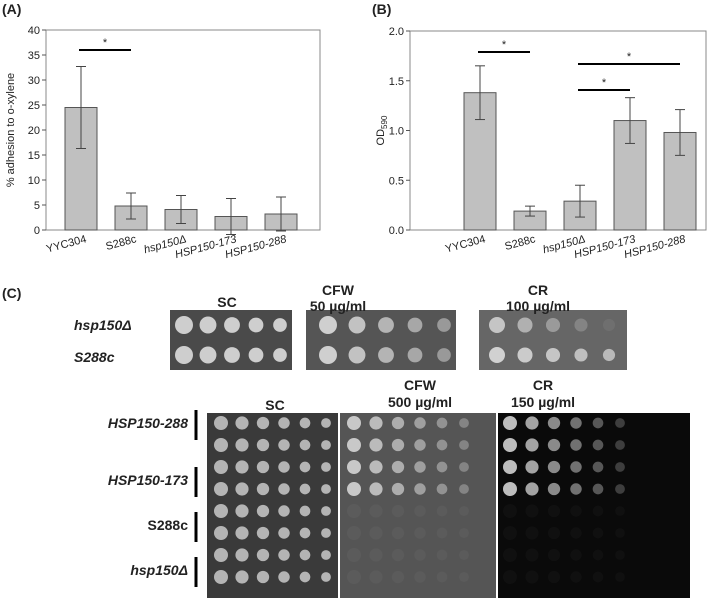  What do you see at coordinates (396, 82) in the screenshot?
I see `y-tick-label: 1.5` at bounding box center [396, 82].